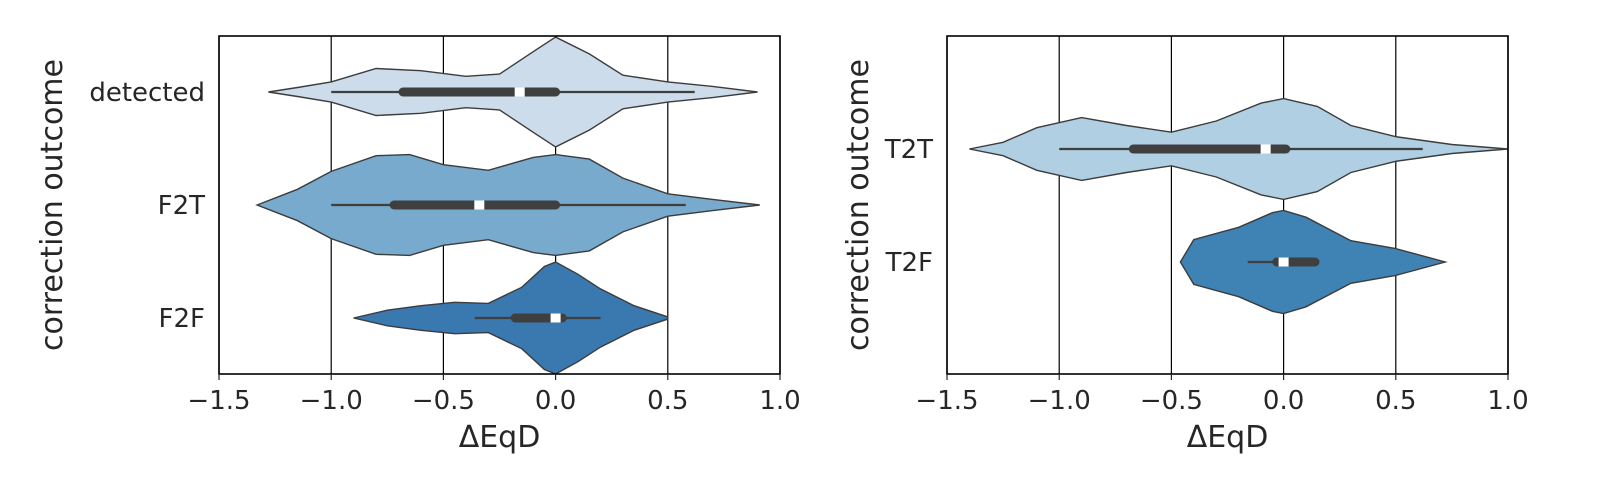 This screenshot has width=1600, height=500. What do you see at coordinates (182, 319) in the screenshot?
I see `y-tick-label-f2f: F2F` at bounding box center [182, 319].